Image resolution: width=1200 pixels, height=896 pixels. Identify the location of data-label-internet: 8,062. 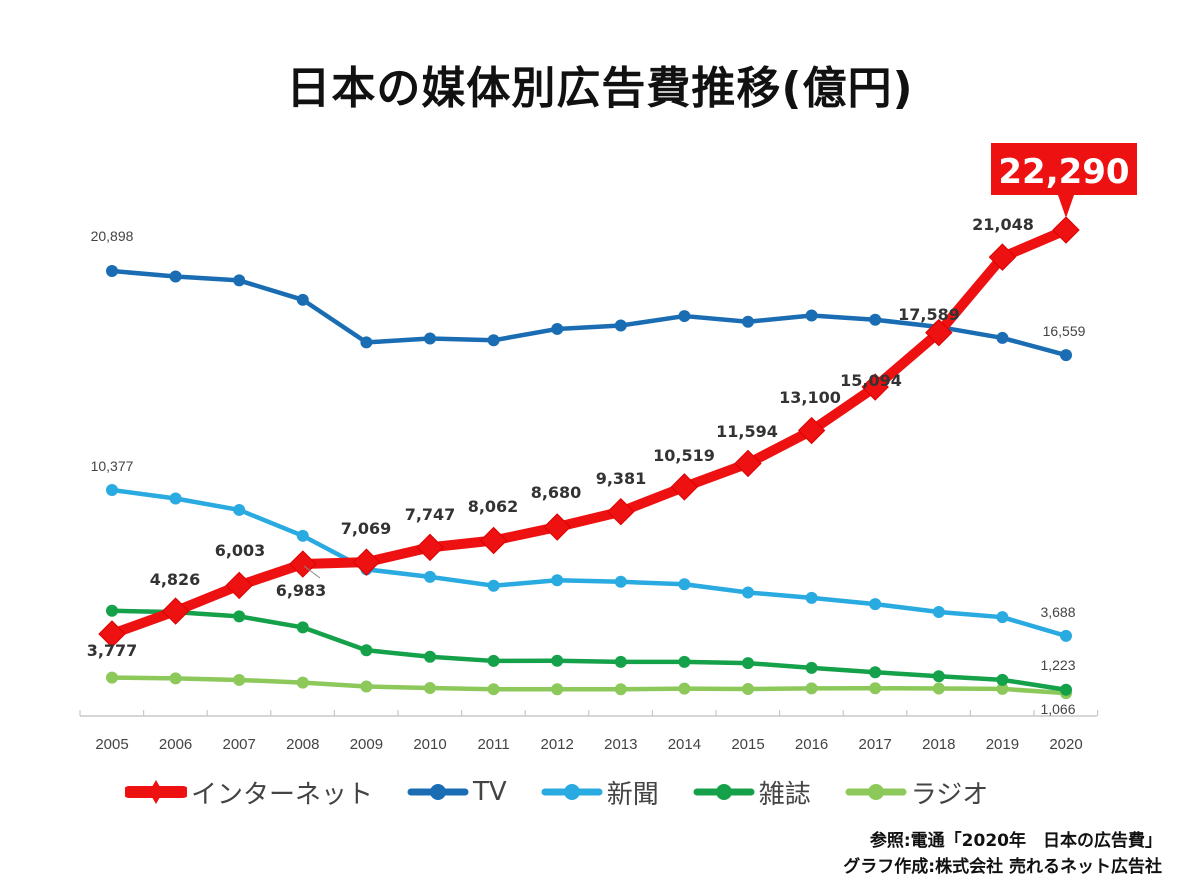
(493, 506).